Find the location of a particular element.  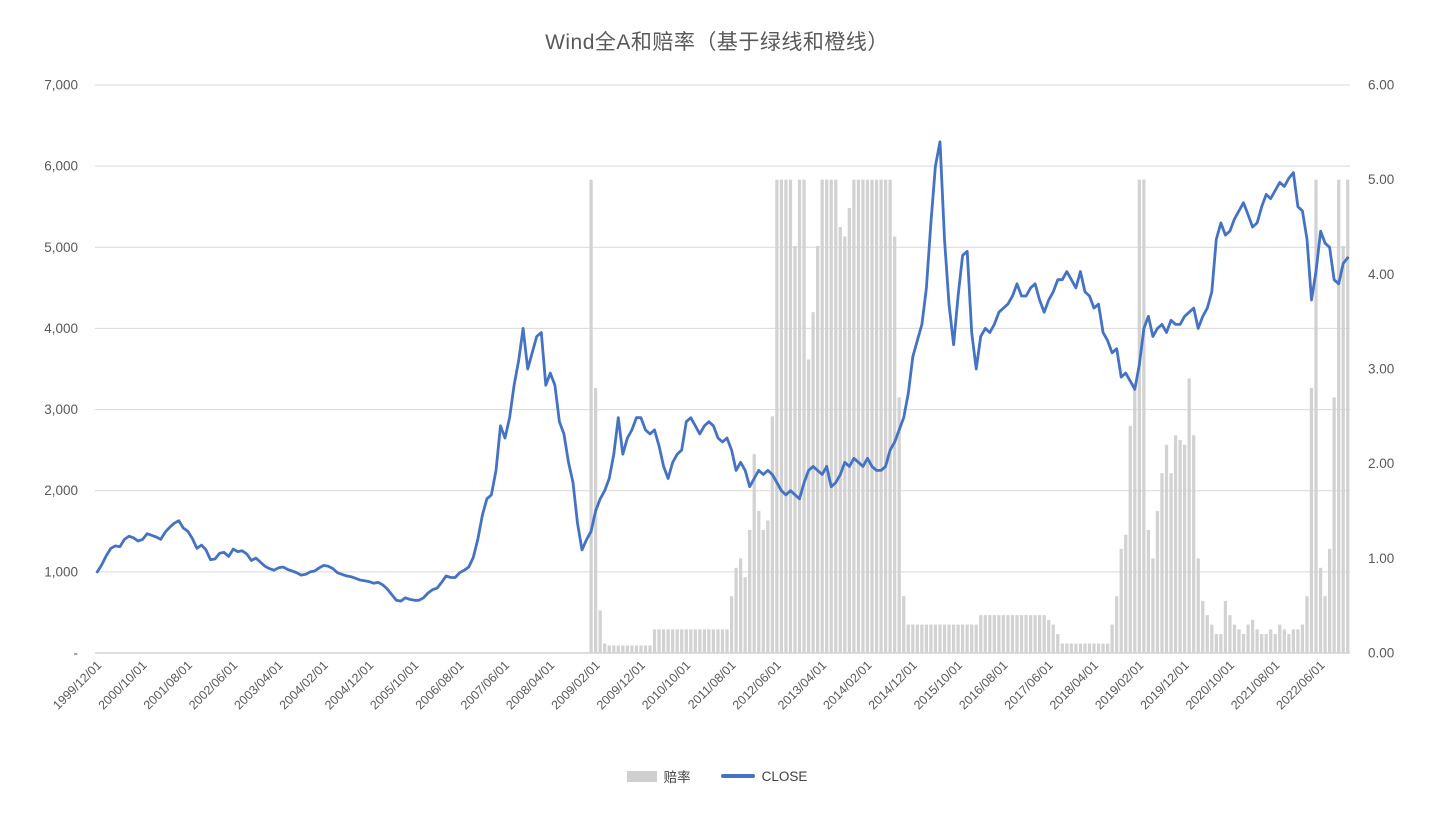

chart-title: Wind全A和赔率（基于绿线和橙线） is located at coordinates (717, 42).